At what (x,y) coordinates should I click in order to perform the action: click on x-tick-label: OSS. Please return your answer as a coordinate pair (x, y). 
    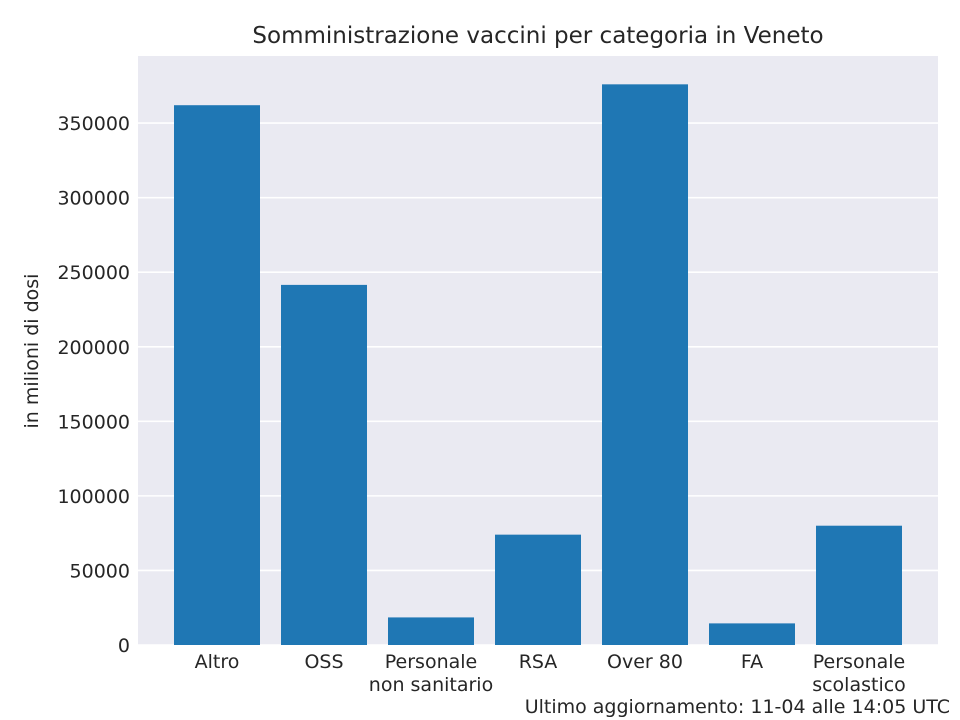
    Looking at the image, I should click on (323, 662).